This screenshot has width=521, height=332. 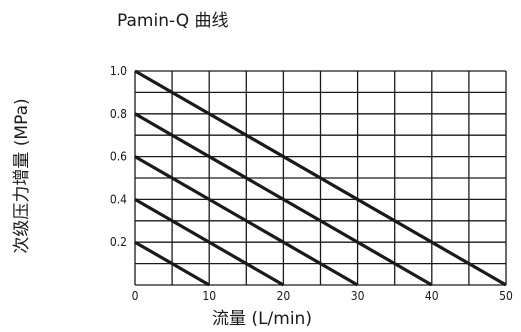 What do you see at coordinates (118, 242) in the screenshot?
I see `y-tick-label: 0.2` at bounding box center [118, 242].